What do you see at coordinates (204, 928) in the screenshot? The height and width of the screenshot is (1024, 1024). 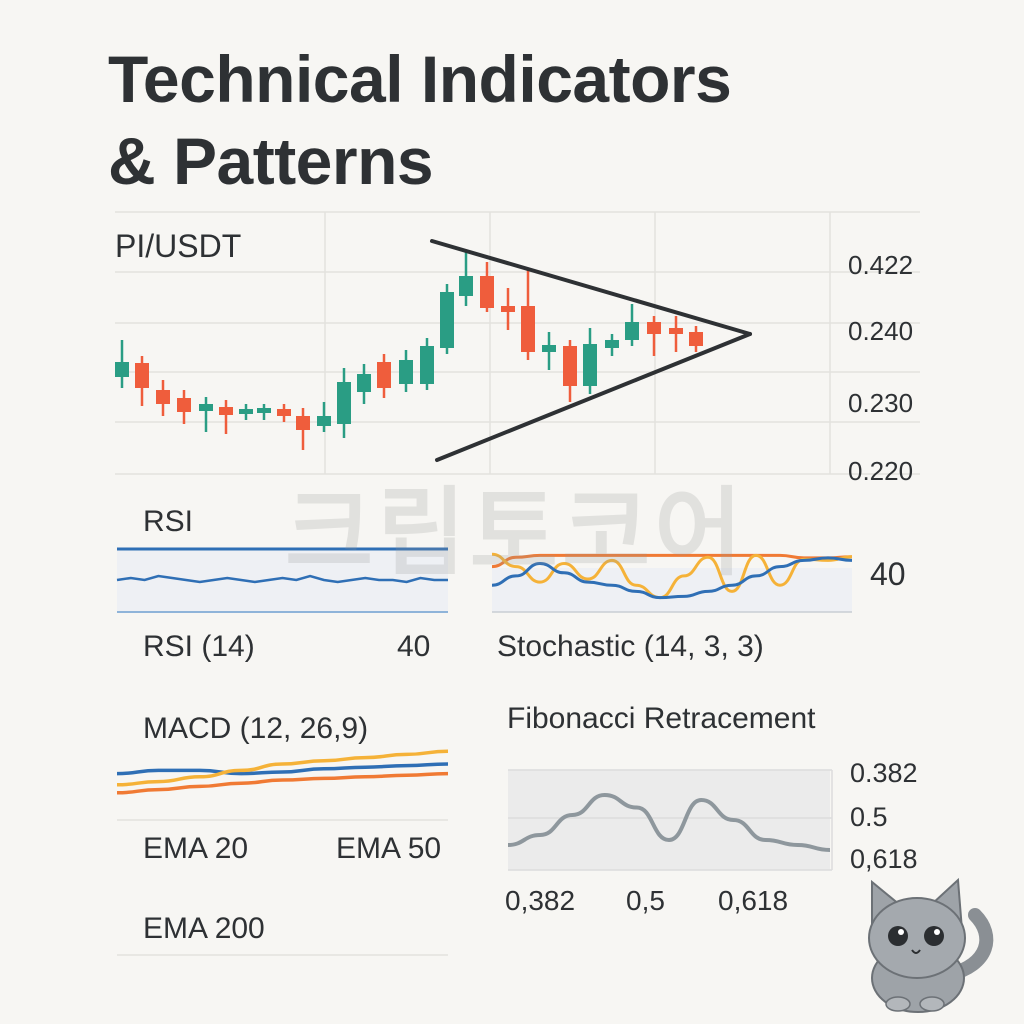 I see `legend-ema-200: EMA 200` at bounding box center [204, 928].